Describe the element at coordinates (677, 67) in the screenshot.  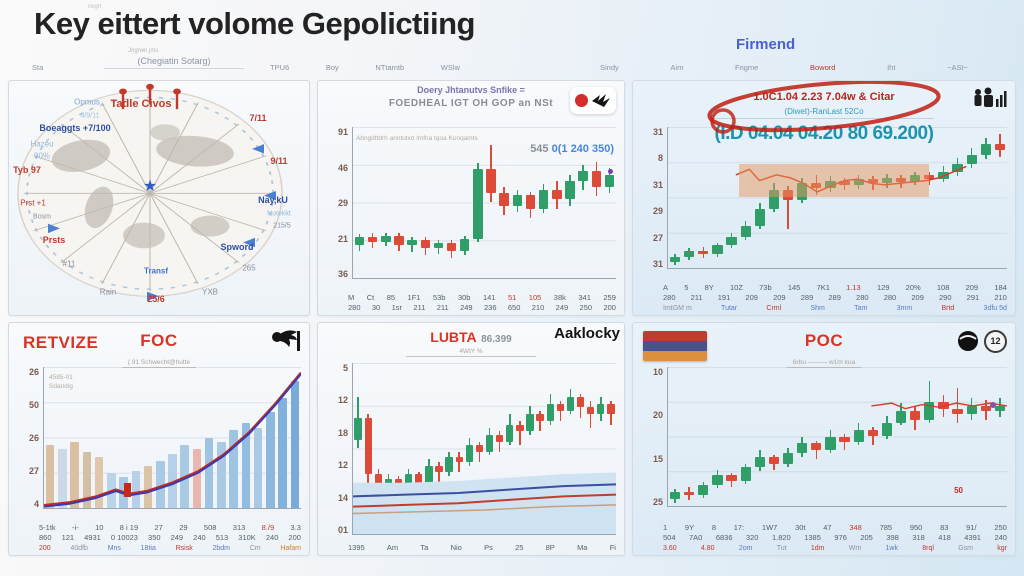
I see `nav-item: Aim` at that location.